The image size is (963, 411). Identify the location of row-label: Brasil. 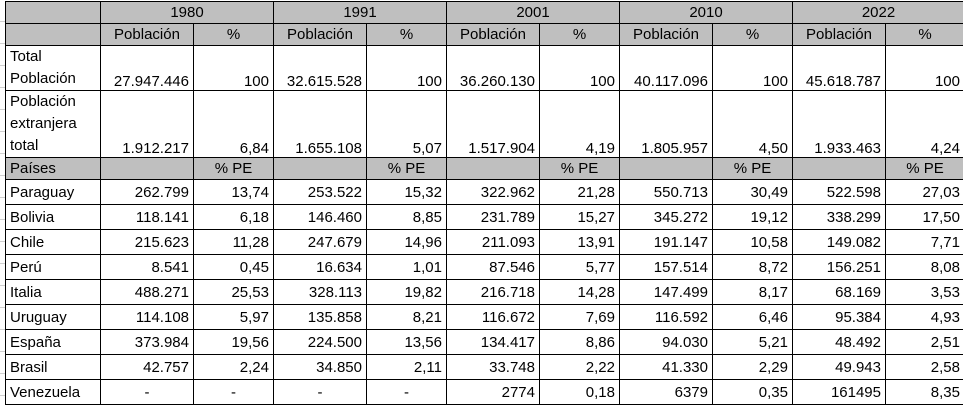
(53, 367).